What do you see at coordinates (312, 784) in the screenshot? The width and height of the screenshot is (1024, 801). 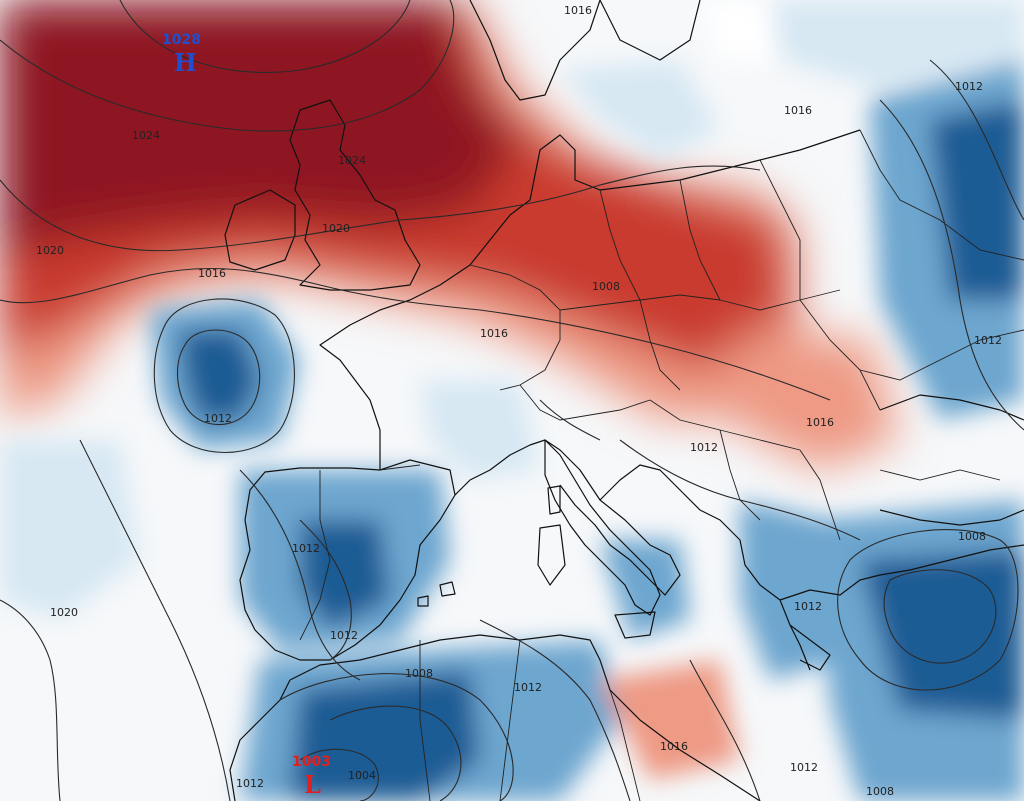 I see `low-pressure-symbol: L` at bounding box center [312, 784].